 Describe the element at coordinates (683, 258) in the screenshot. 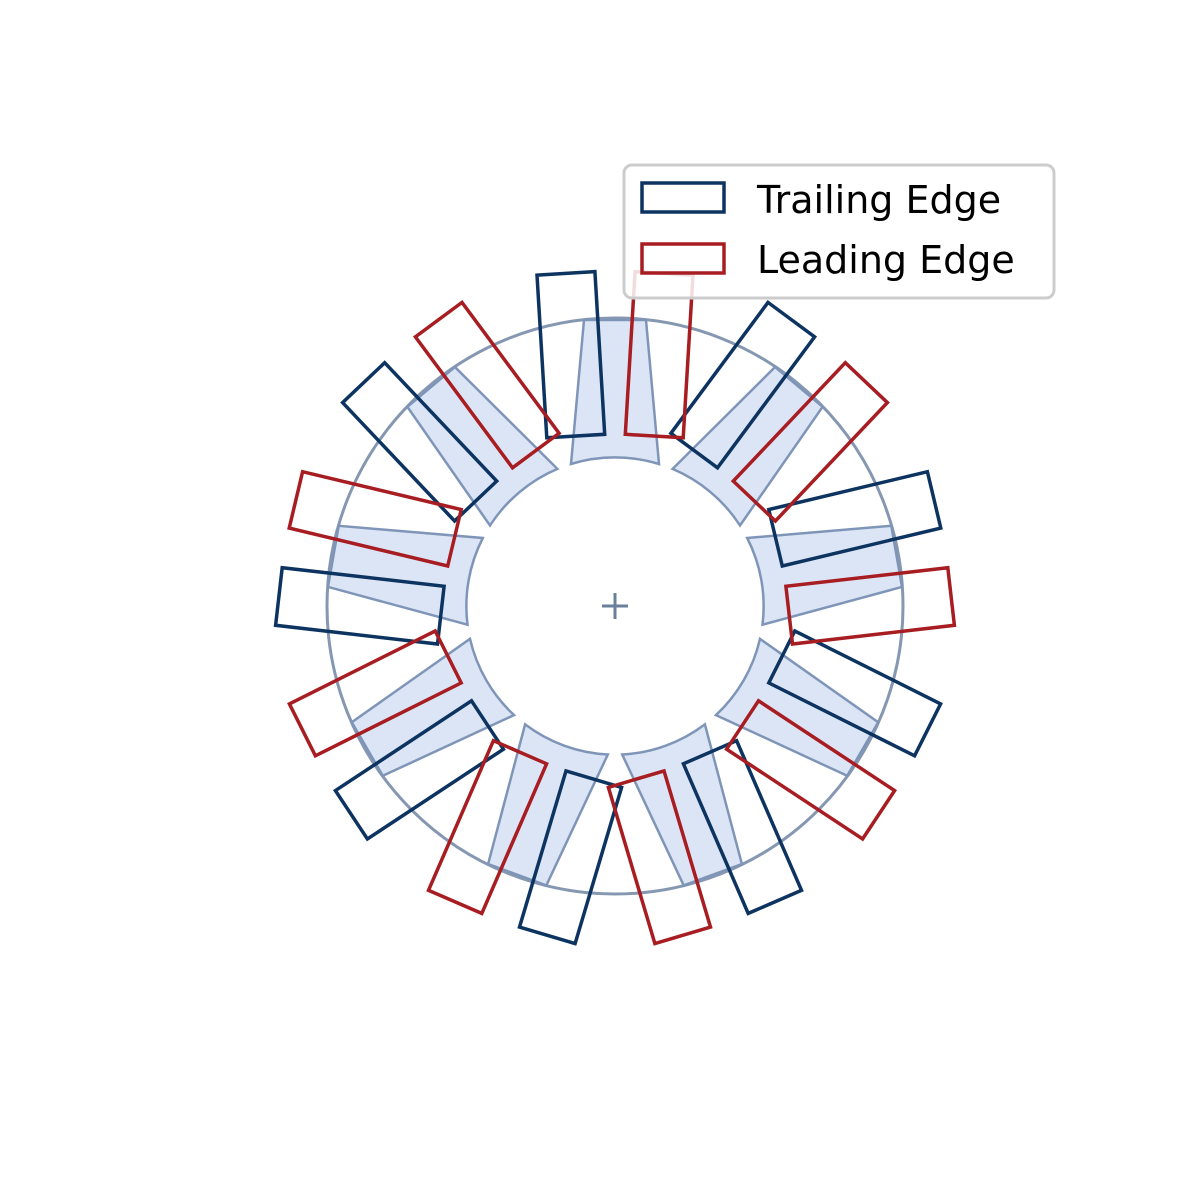

I see `legend-swatch-leading-edge` at that location.